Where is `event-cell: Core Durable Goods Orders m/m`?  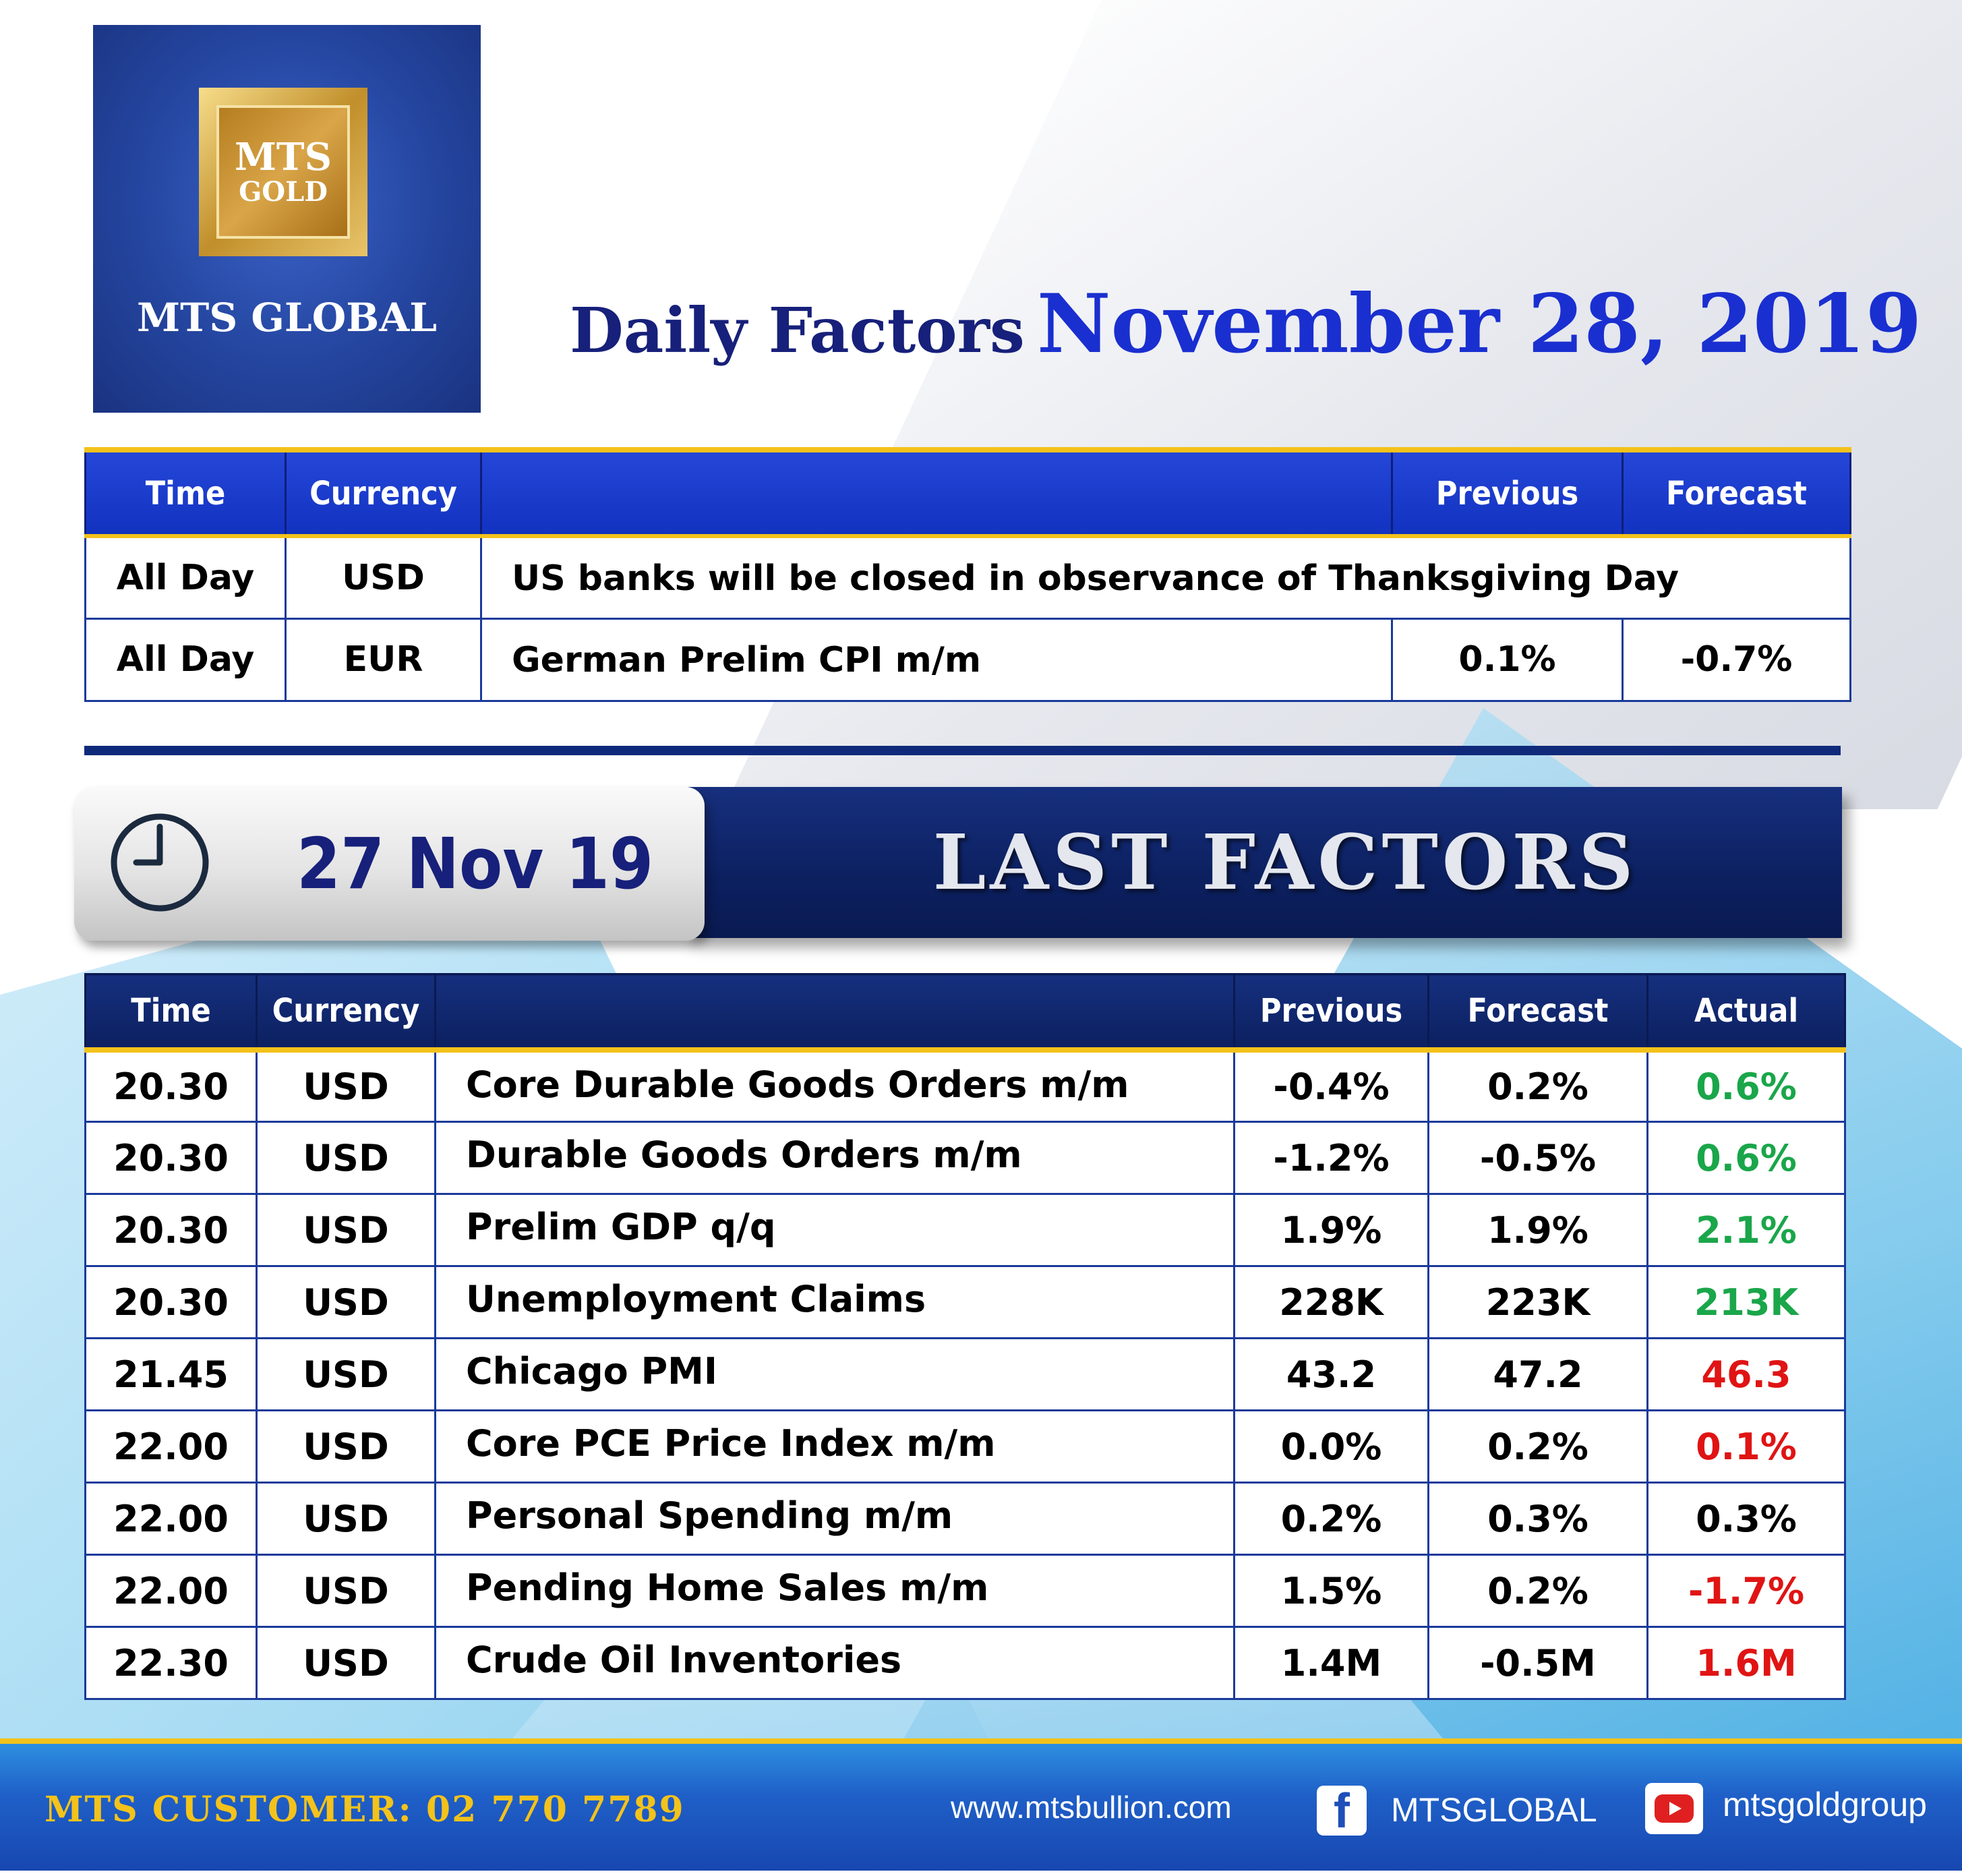 event-cell: Core Durable Goods Orders m/m is located at coordinates (835, 1086).